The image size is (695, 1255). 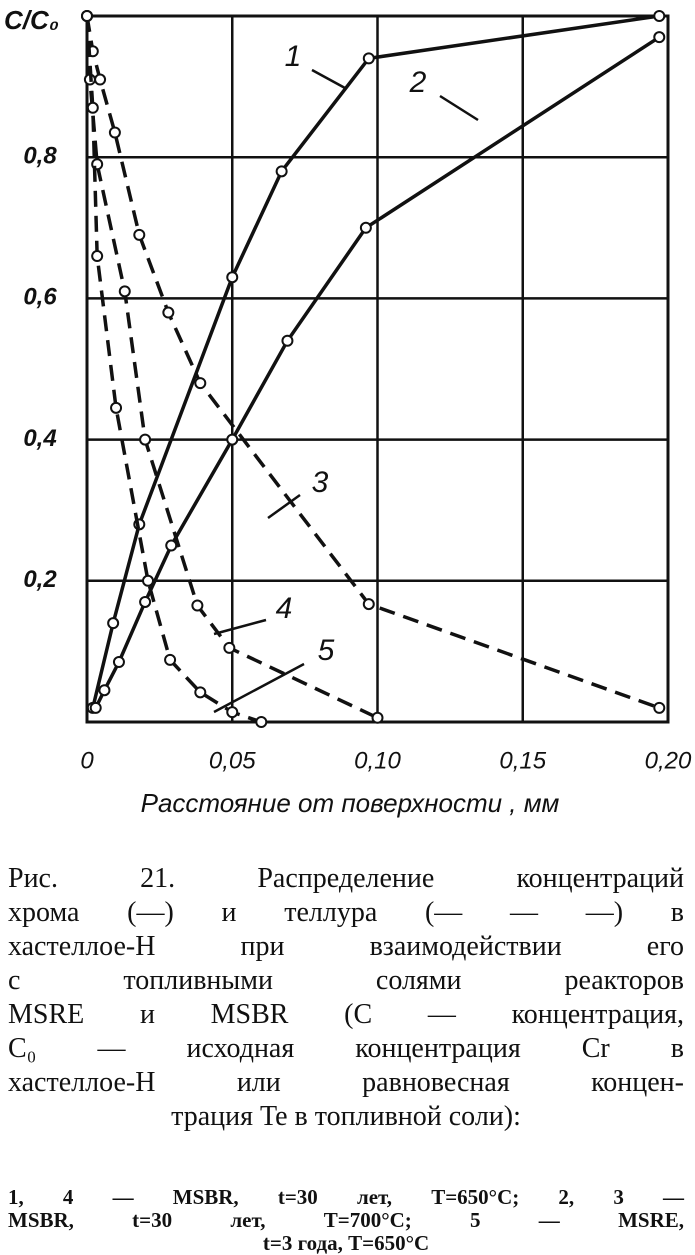 What do you see at coordinates (346, 1014) in the screenshot?
I see `caption-line: MSRE и MSBR (C — концентрация,` at bounding box center [346, 1014].